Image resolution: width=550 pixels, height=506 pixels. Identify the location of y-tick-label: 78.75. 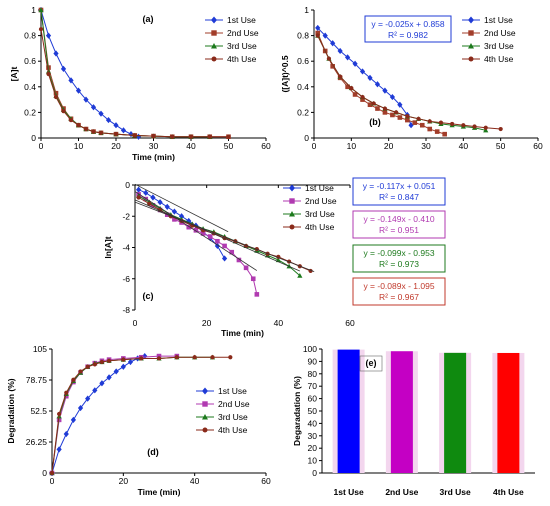
(37, 380).